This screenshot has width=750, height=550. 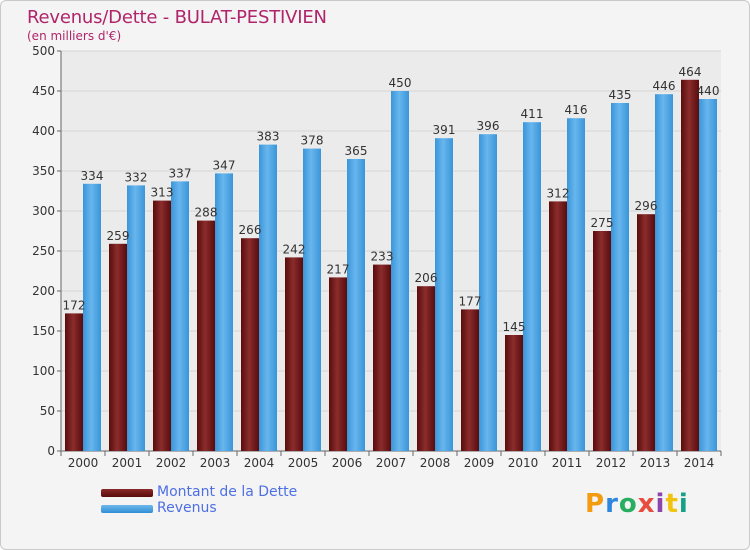 What do you see at coordinates (470, 301) in the screenshot?
I see `data-label-dette: 177` at bounding box center [470, 301].